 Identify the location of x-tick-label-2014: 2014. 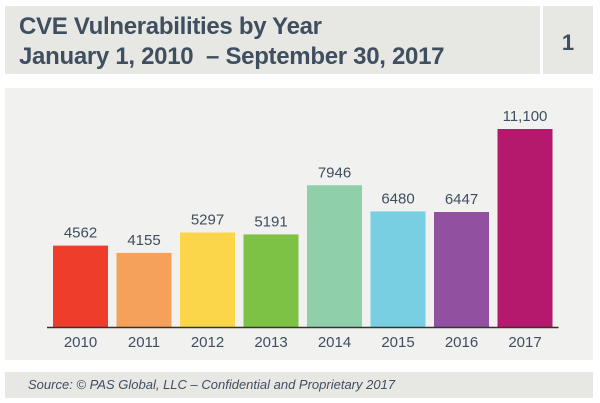
(334, 342).